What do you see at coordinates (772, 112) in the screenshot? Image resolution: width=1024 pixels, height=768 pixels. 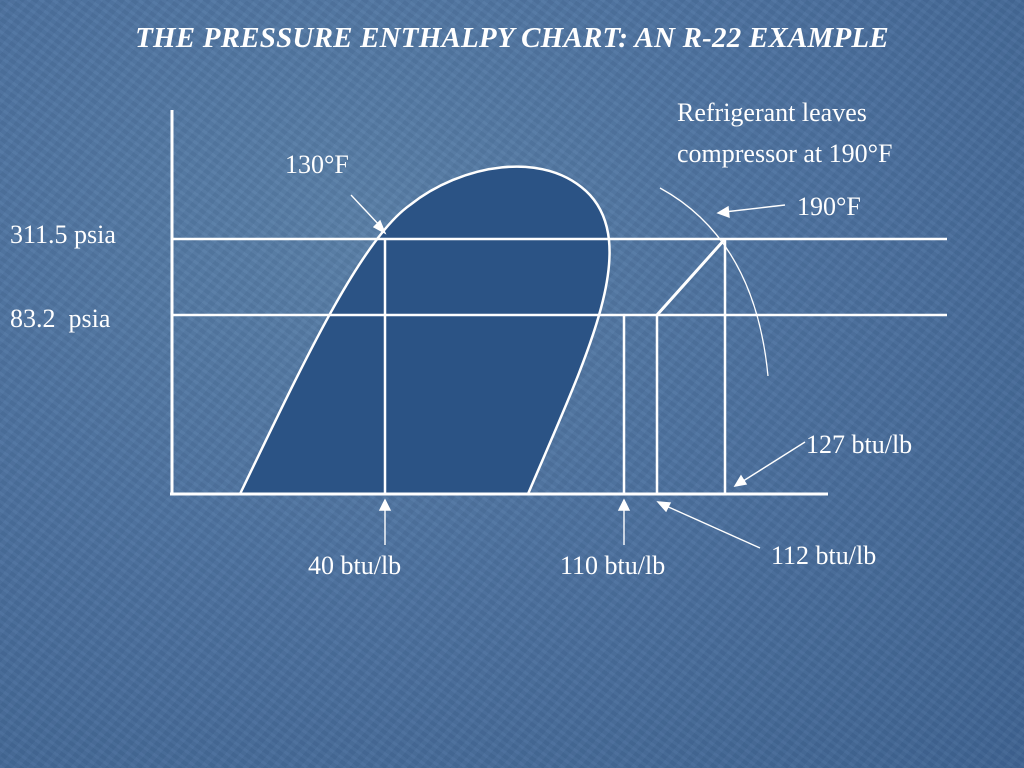 I see `leaves-compressor-line1: Refrigerant leaves` at bounding box center [772, 112].